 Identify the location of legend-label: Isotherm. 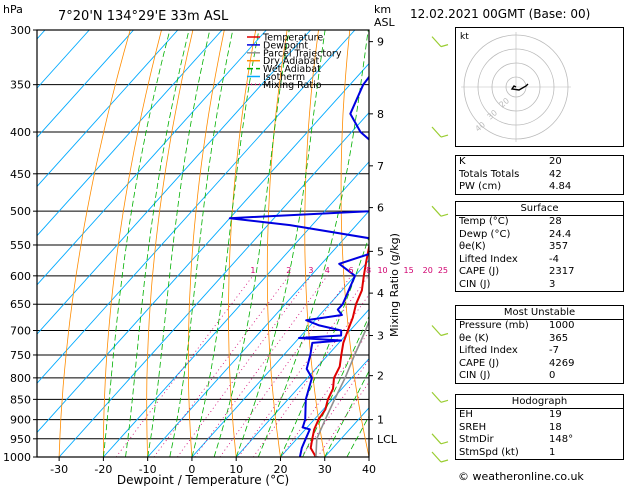
(284, 77).